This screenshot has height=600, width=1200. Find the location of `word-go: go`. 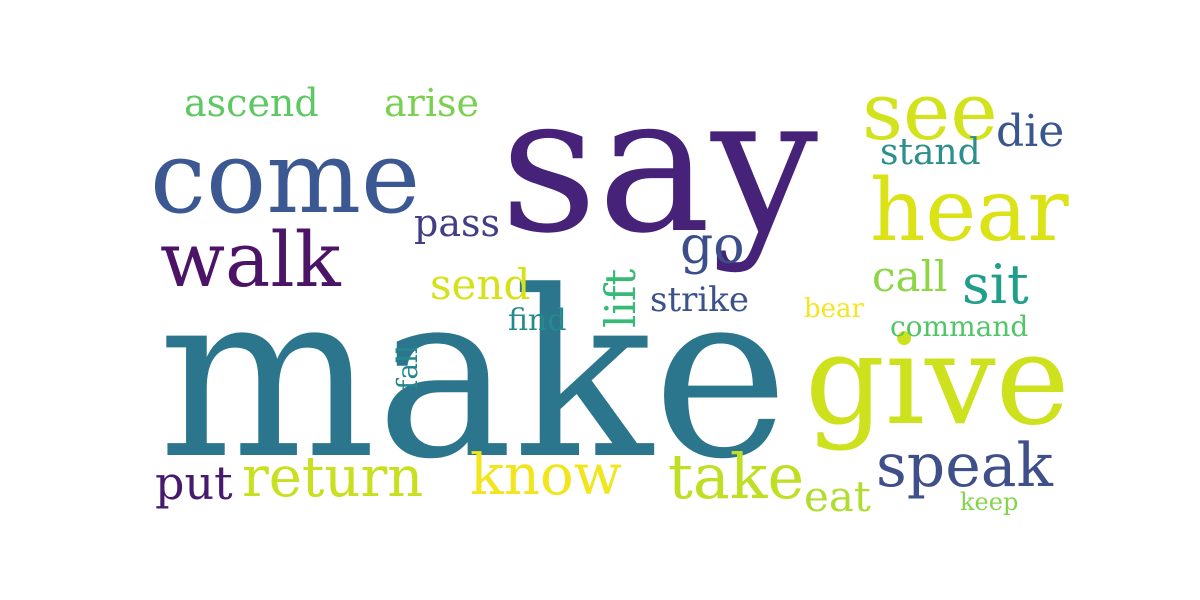

word-go: go is located at coordinates (712, 246).